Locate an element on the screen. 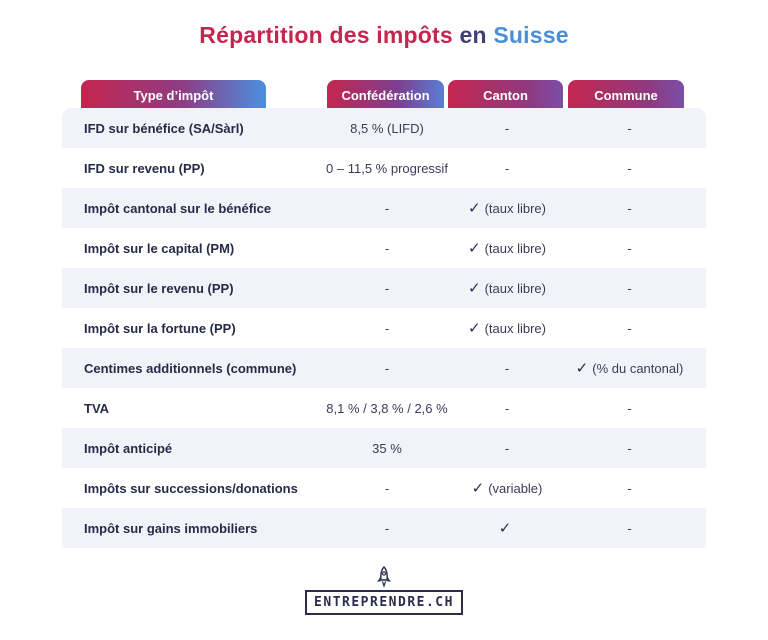  cell-confederation-text: 8,1 % / 3,8 % / 2,6 % is located at coordinates (387, 408).